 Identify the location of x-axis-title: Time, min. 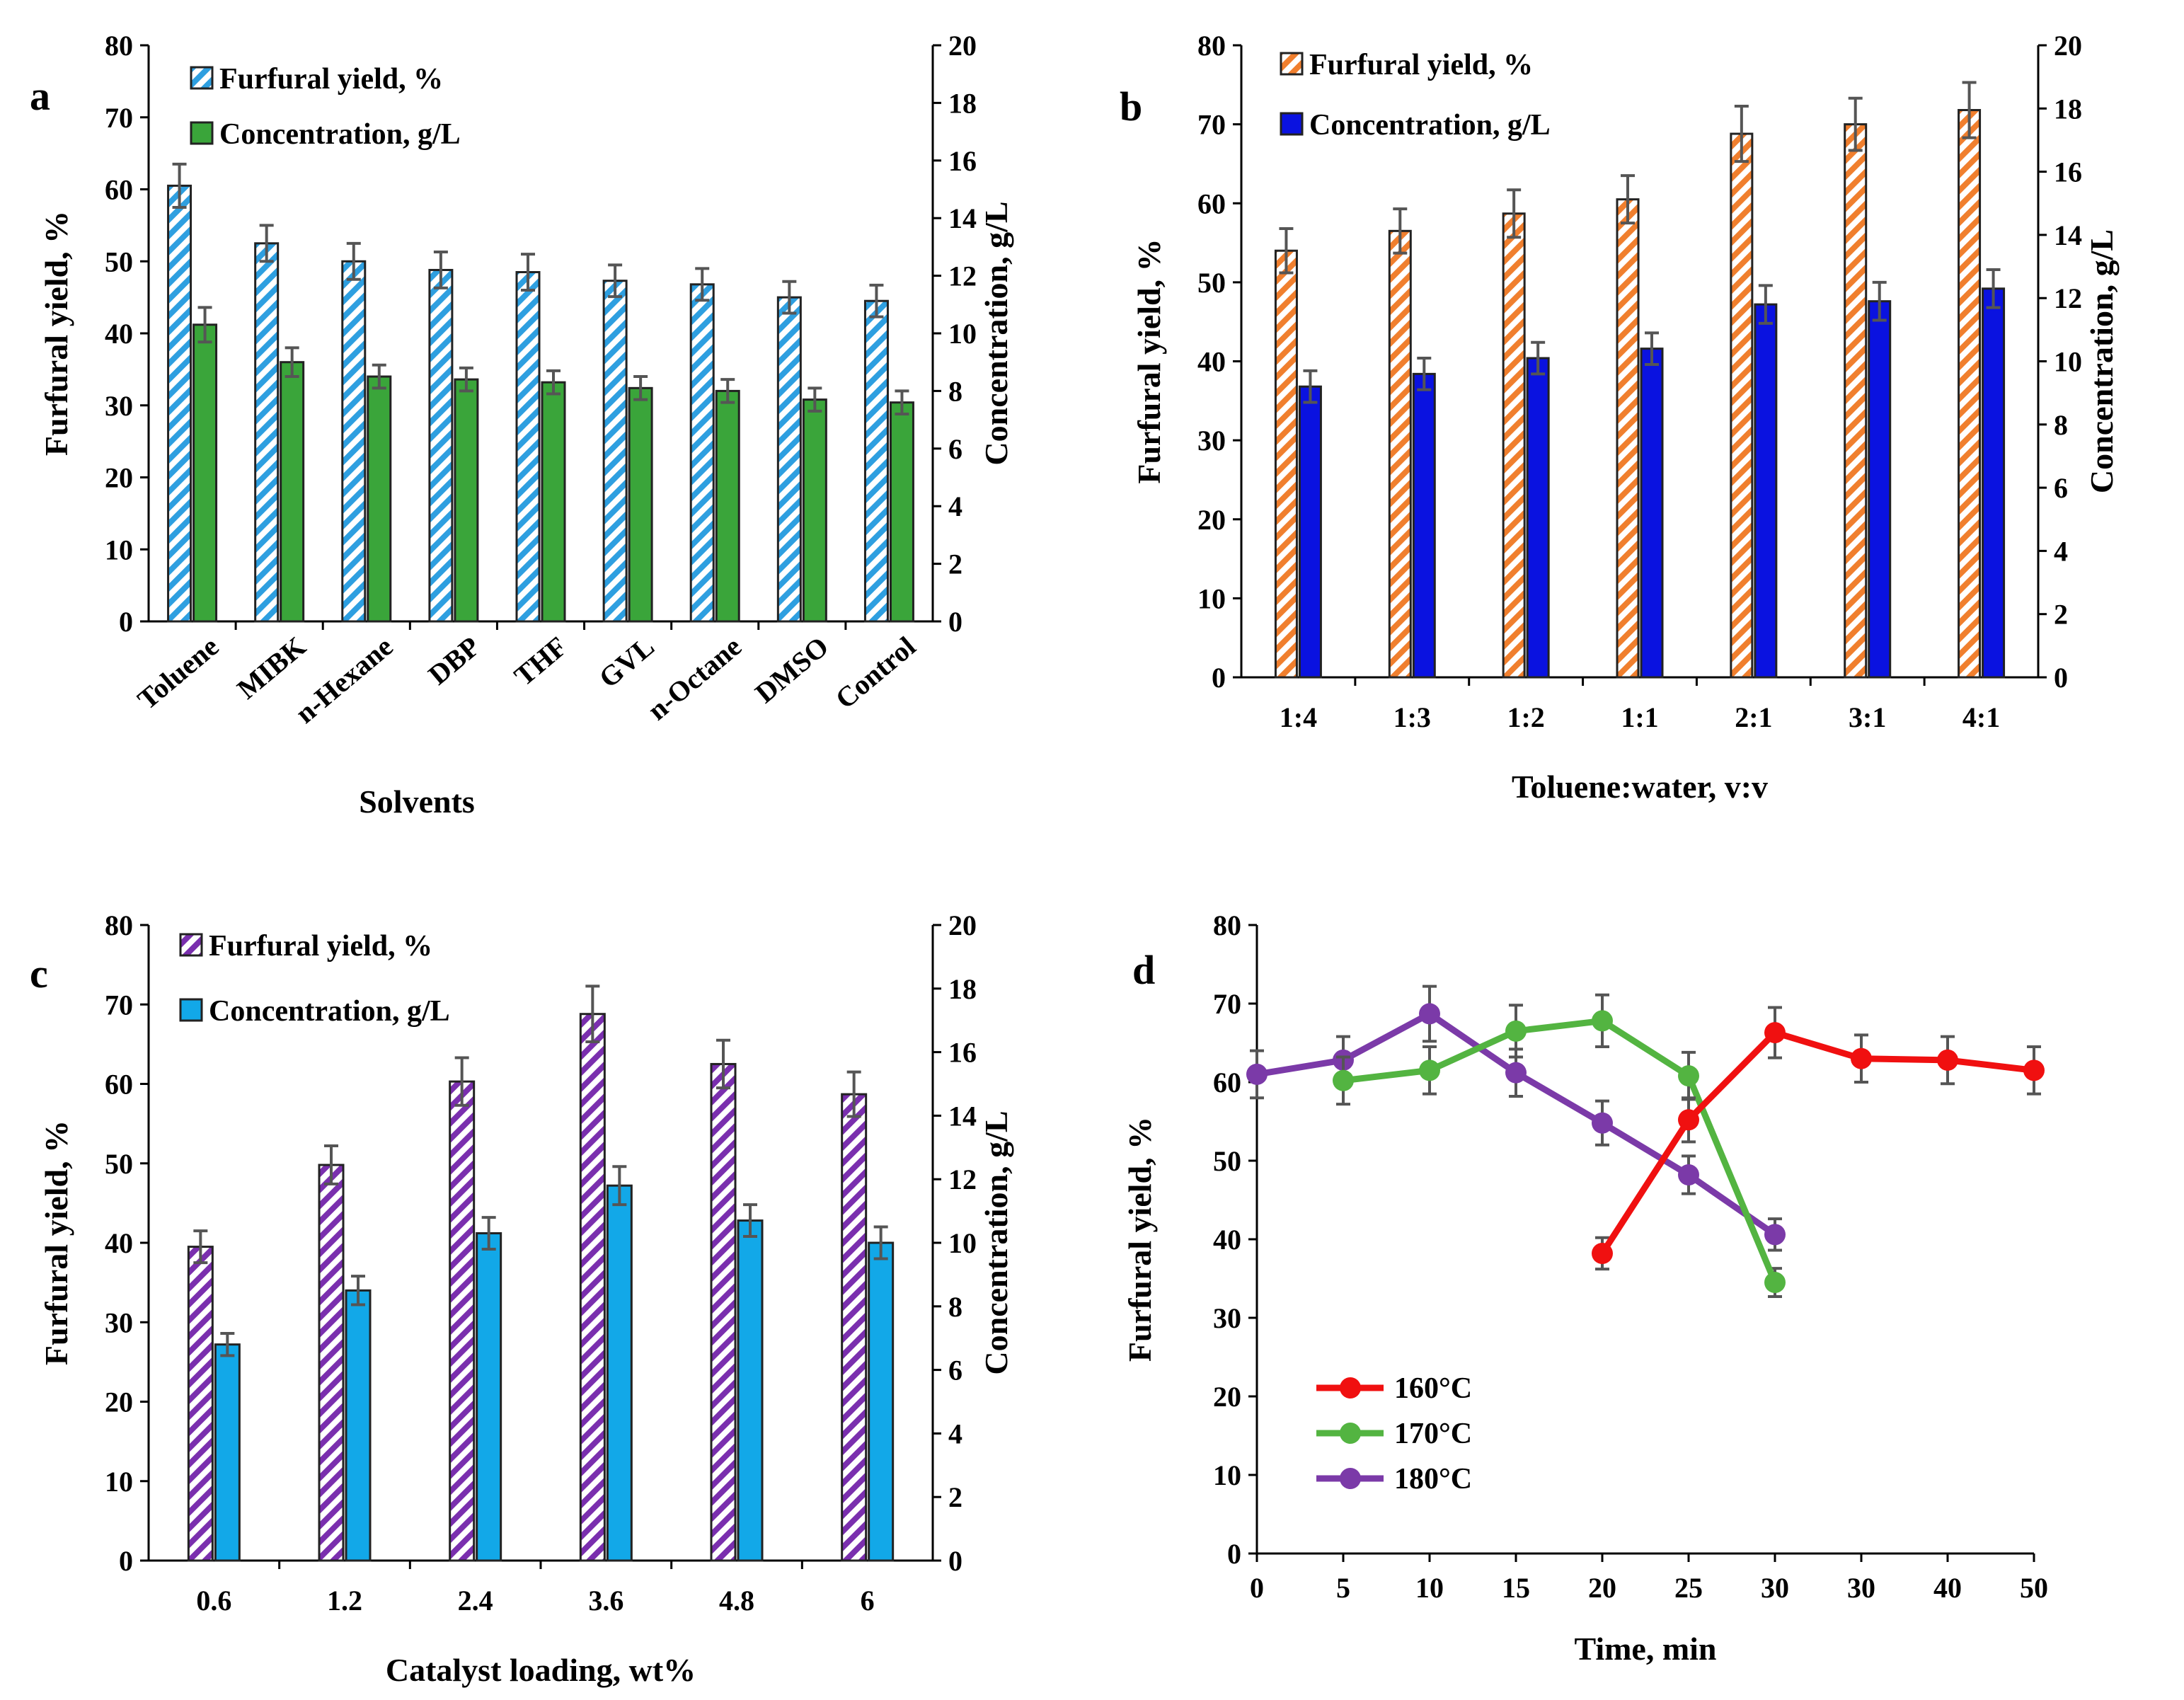
(1645, 1649).